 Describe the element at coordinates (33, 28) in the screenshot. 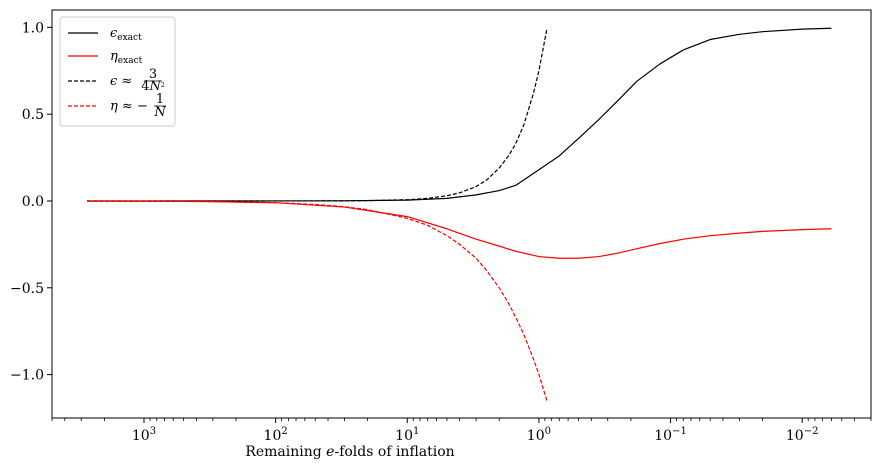

I see `y-tick-label: 1.0` at that location.